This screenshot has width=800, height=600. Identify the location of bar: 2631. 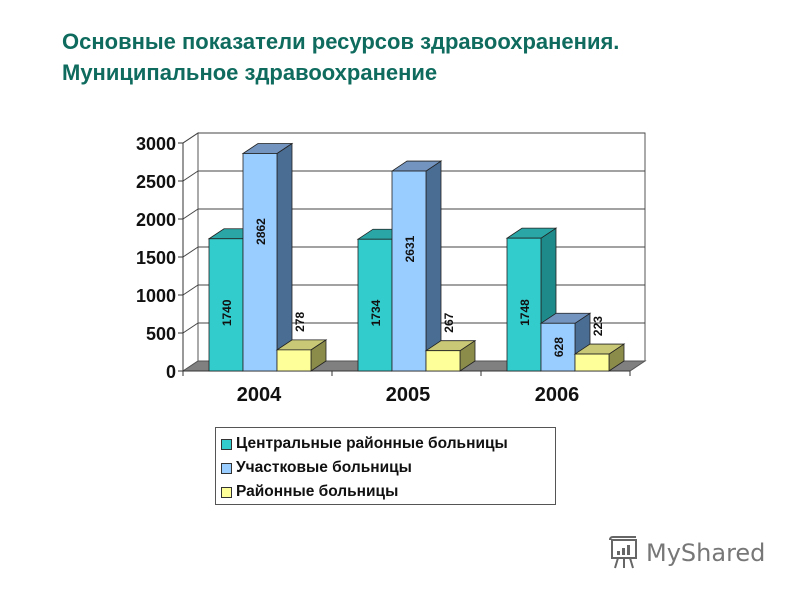
(416, 266).